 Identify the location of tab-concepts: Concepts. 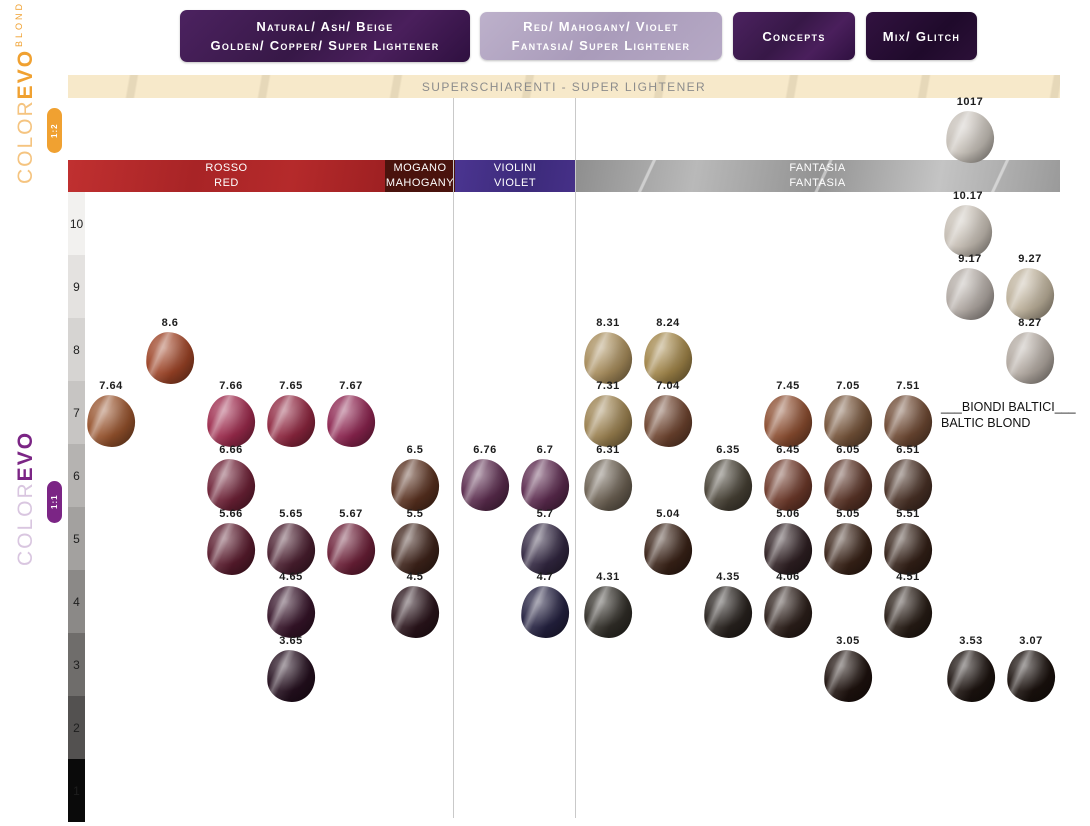
(794, 36).